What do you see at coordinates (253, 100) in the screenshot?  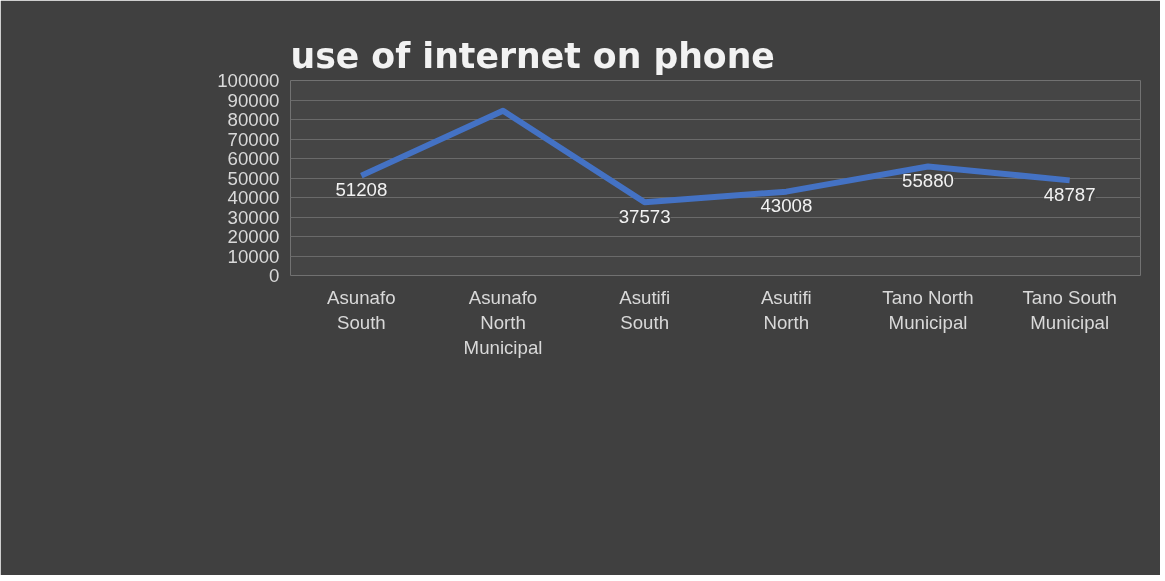 I see `y-tick-label: 90000` at bounding box center [253, 100].